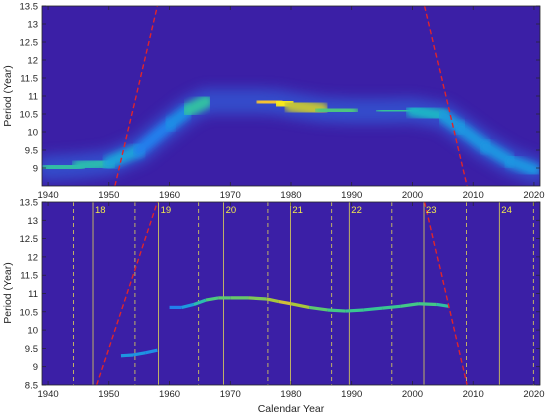 This screenshot has height=418, width=550. I want to click on cycle-label: 21, so click(297, 210).